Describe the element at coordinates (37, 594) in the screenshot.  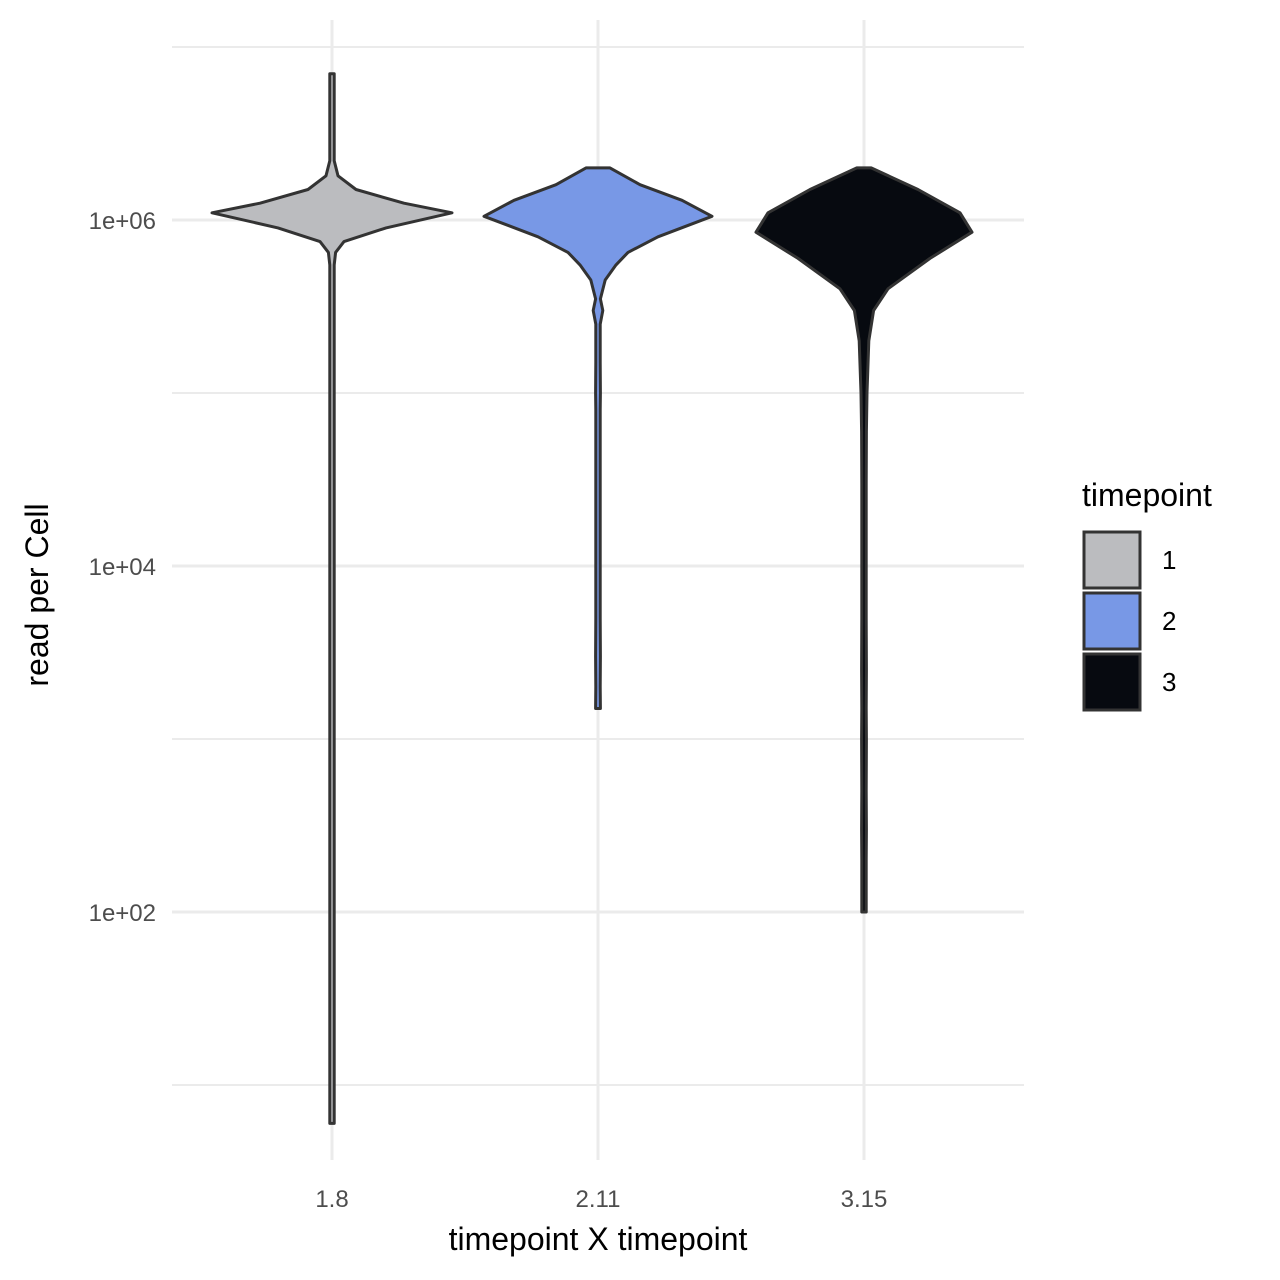
I see `y-axis-title: read per Cell` at that location.